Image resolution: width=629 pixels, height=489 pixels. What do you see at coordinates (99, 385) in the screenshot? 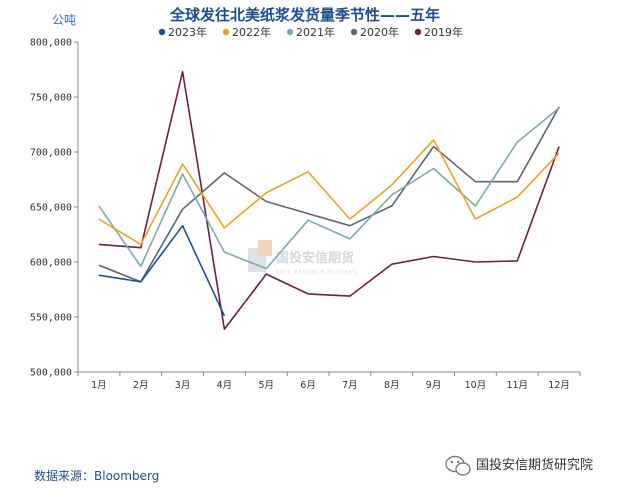
I see `x-tick-label: 1月` at bounding box center [99, 385].